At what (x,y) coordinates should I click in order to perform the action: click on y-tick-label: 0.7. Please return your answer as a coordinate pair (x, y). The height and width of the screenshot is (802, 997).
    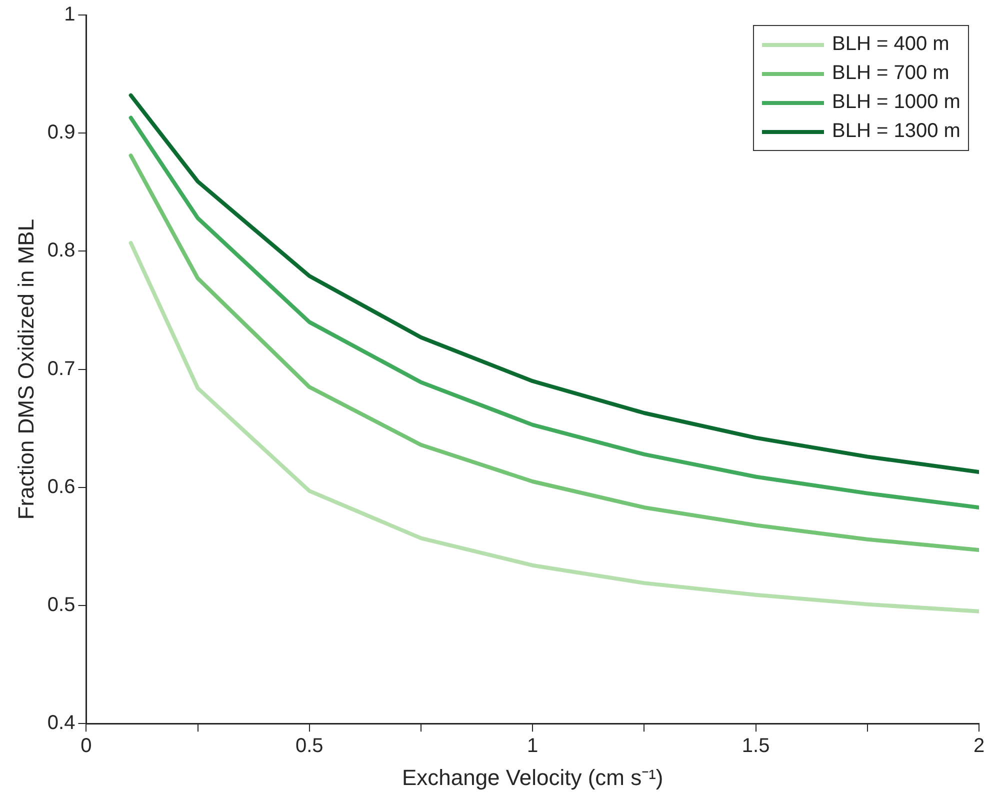
    Looking at the image, I should click on (61, 369).